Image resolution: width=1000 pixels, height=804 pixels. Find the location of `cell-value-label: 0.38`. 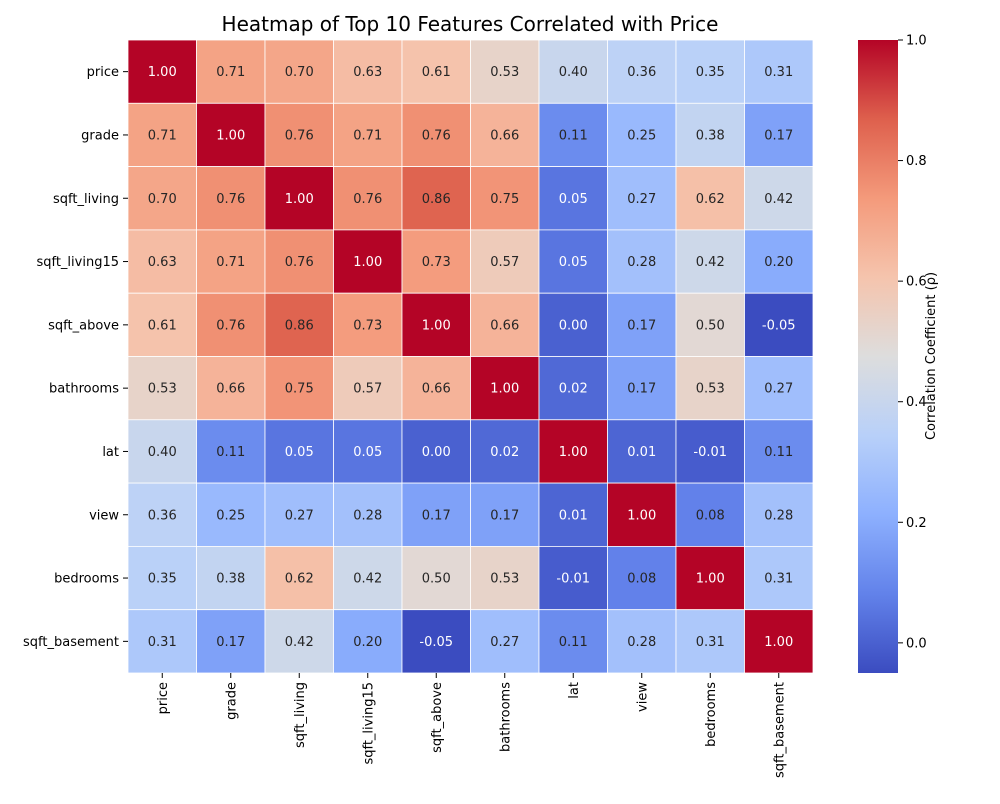

cell-value-label: 0.38 is located at coordinates (710, 135).